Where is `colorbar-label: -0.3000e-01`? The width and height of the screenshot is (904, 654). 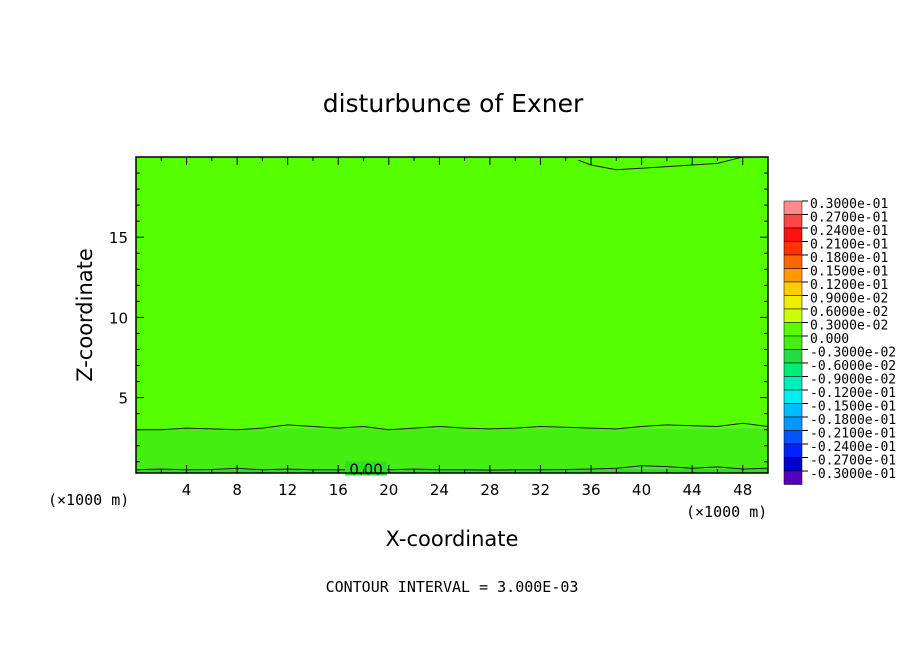 colorbar-label: -0.3000e-01 is located at coordinates (853, 474).